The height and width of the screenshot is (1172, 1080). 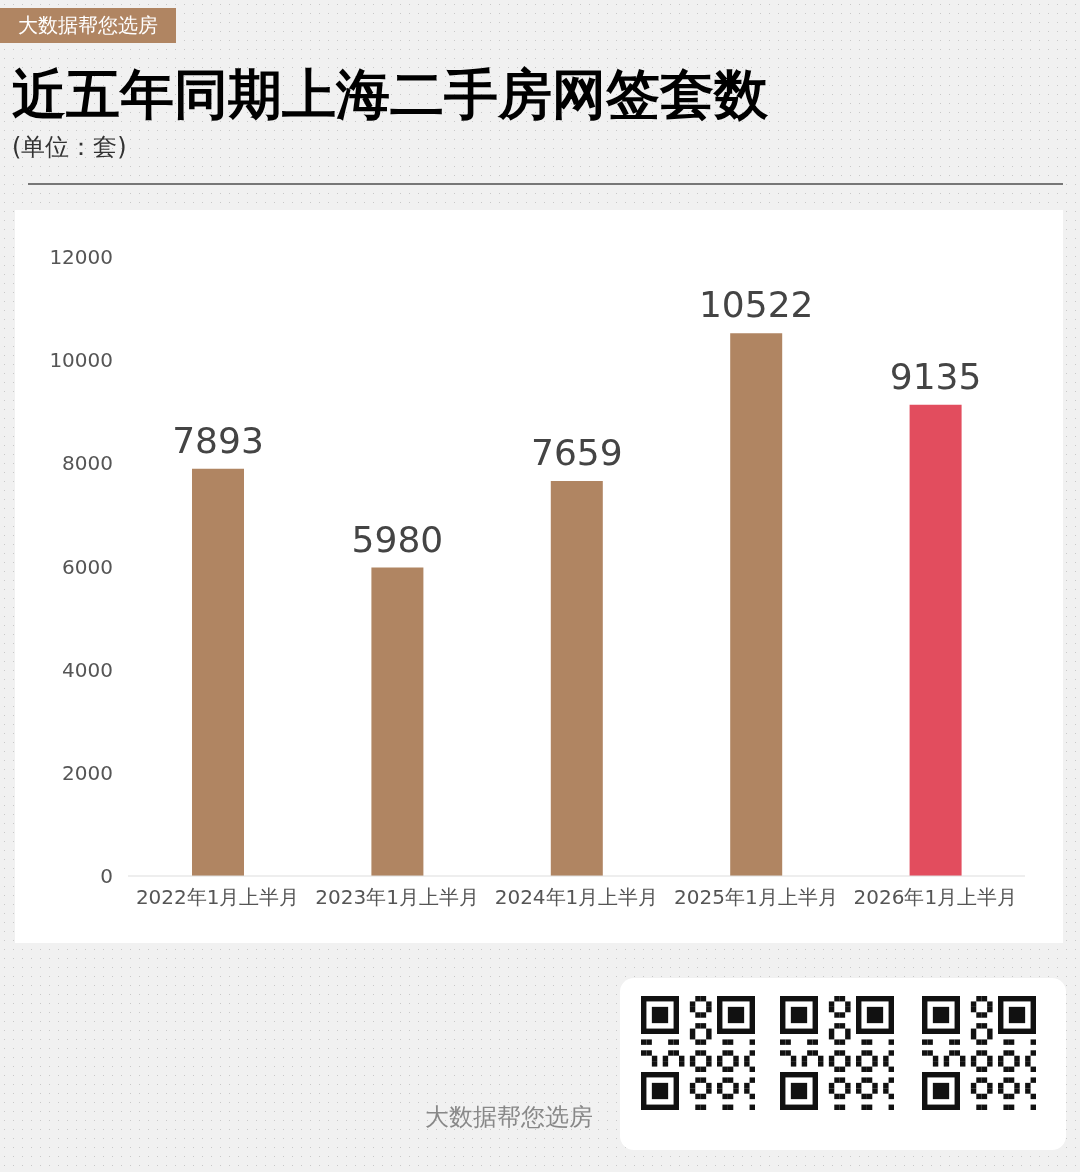 What do you see at coordinates (397, 539) in the screenshot?
I see `data-label: 5980` at bounding box center [397, 539].